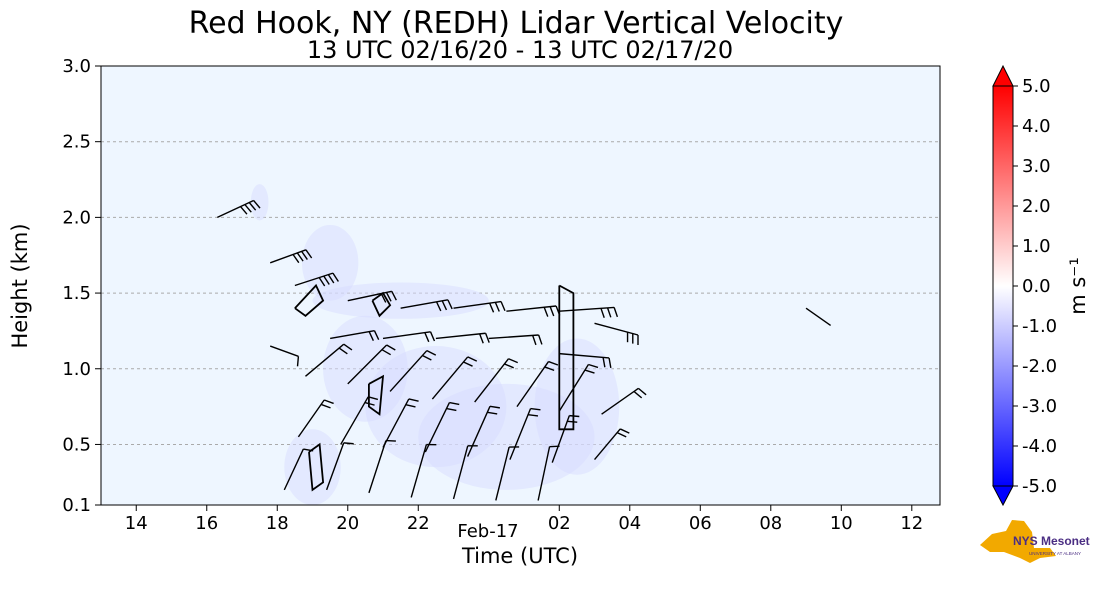  What do you see at coordinates (1036, 86) in the screenshot?
I see `colorbar-tick-label: 5.0` at bounding box center [1036, 86].